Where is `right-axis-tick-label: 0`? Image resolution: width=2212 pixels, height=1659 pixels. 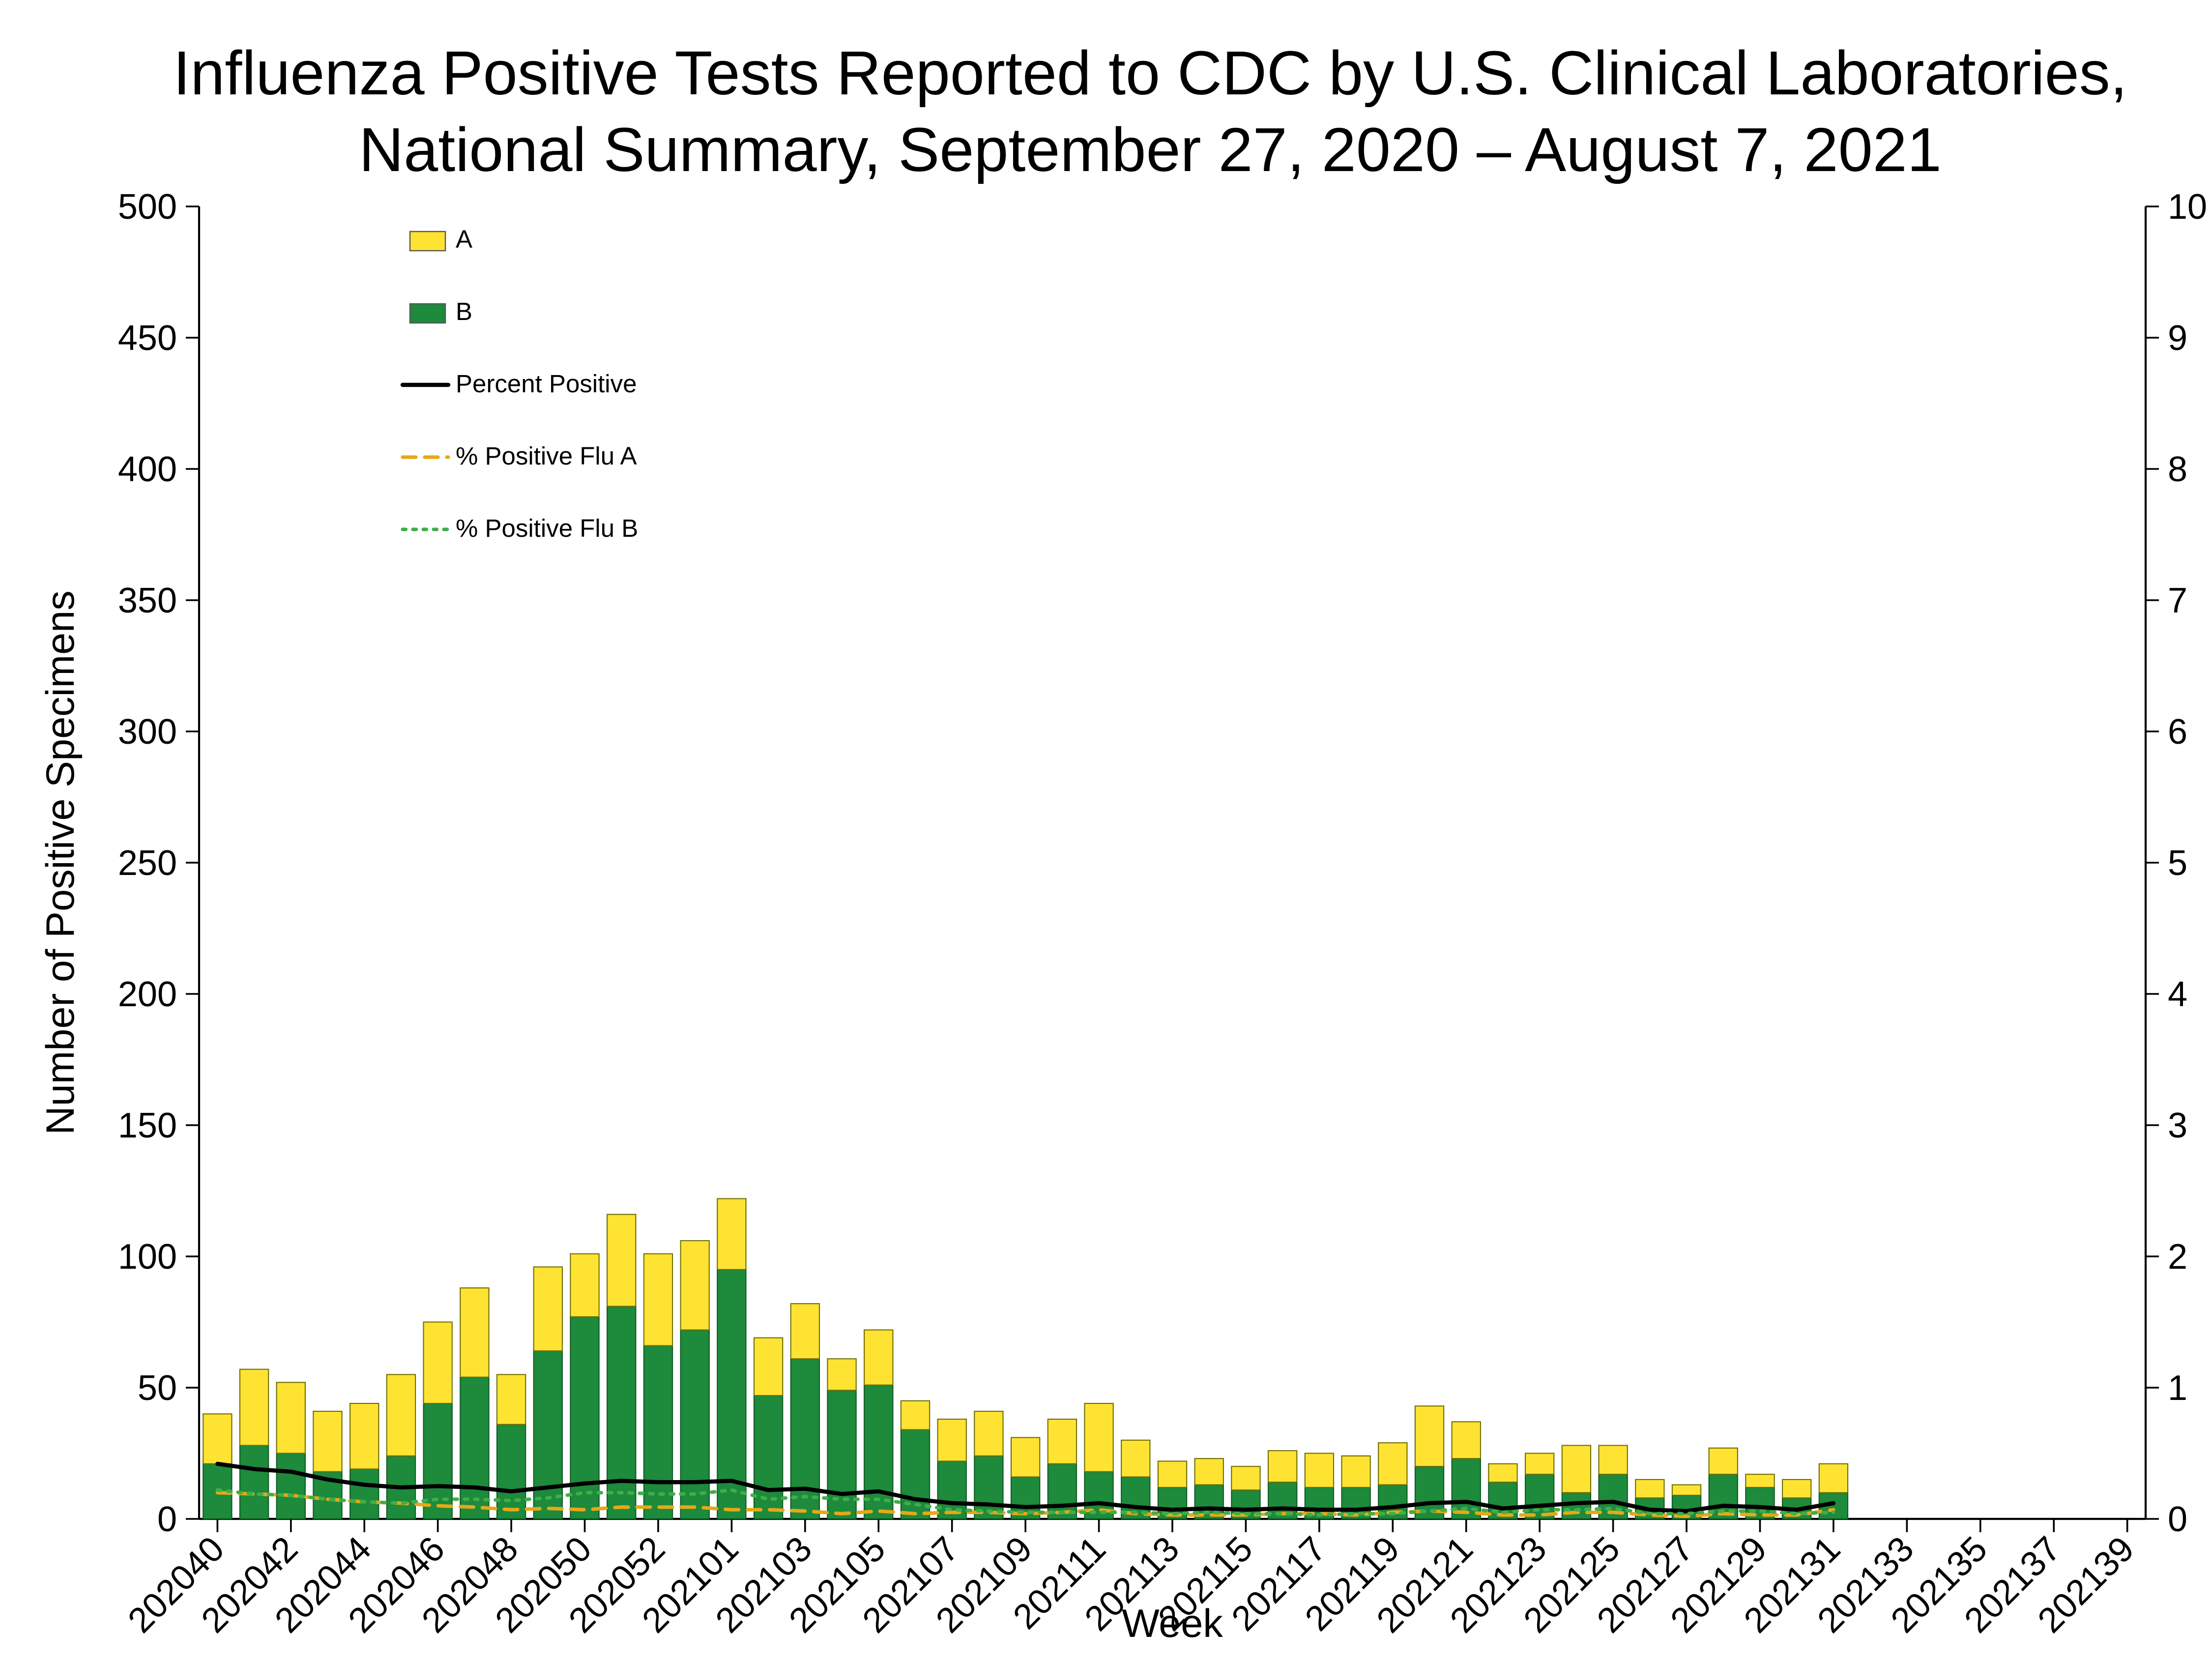
right-axis-tick-label: 0 is located at coordinates (2178, 1519).